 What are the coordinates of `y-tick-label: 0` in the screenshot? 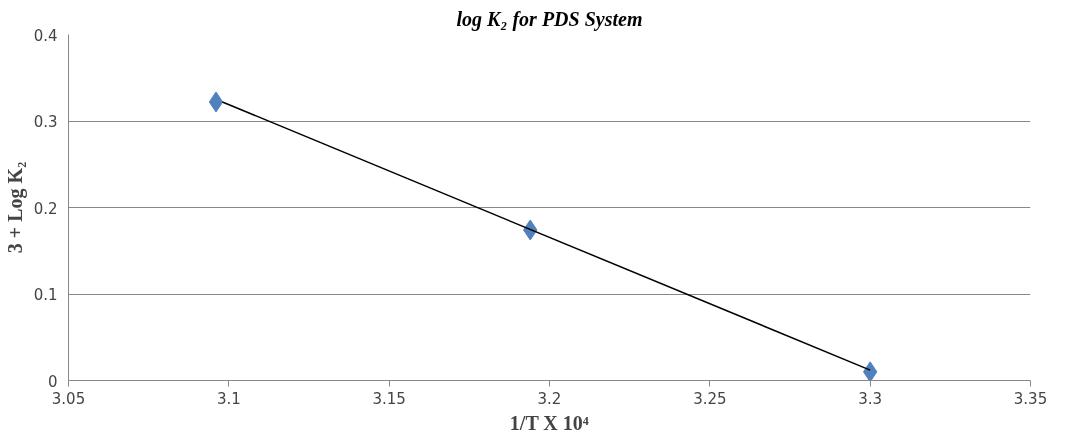 It's located at (52, 381).